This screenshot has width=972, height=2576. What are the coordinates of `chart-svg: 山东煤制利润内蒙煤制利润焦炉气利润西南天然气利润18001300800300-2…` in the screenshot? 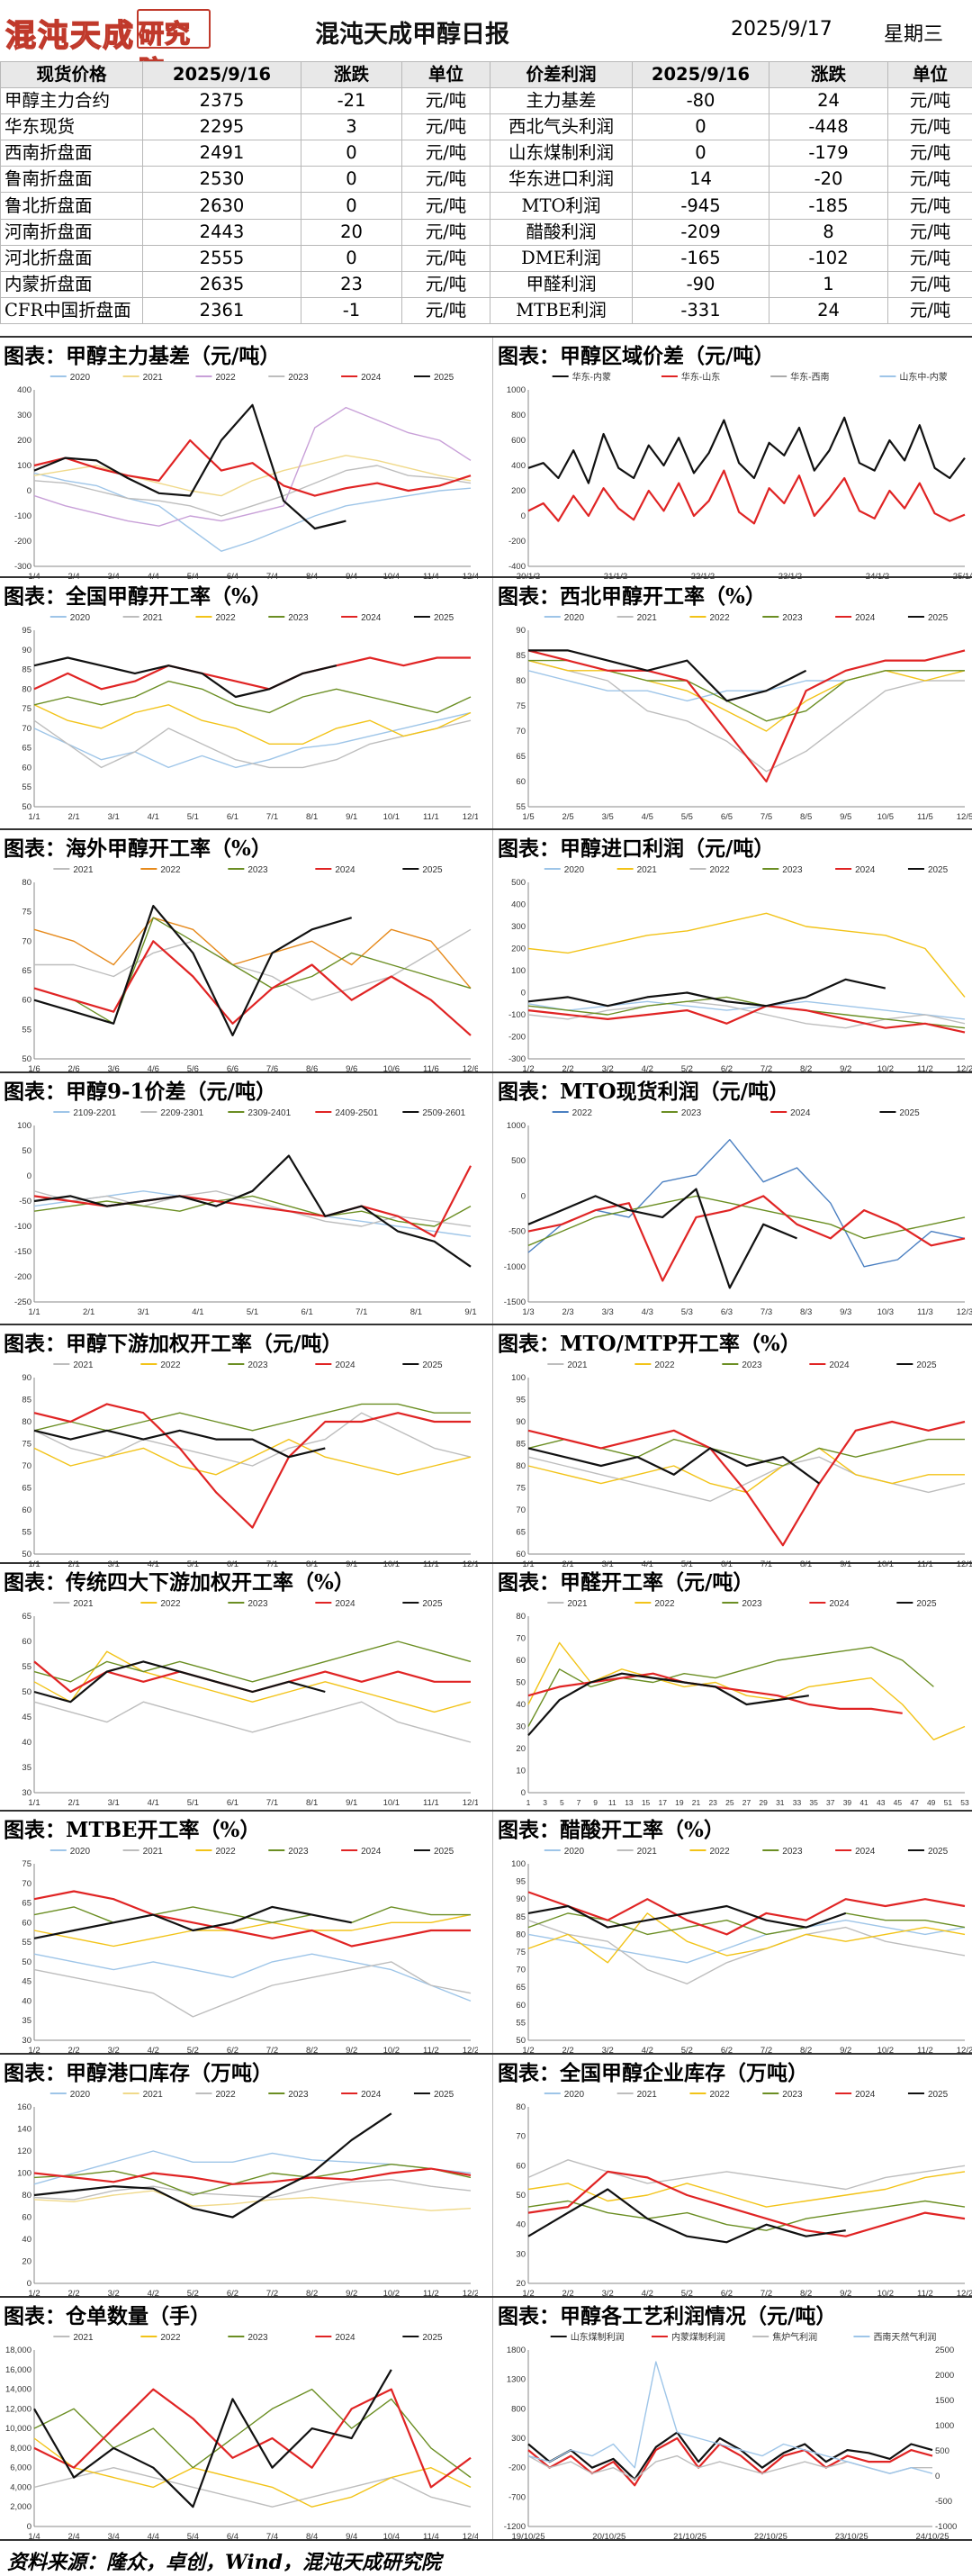 It's located at (733, 2444).